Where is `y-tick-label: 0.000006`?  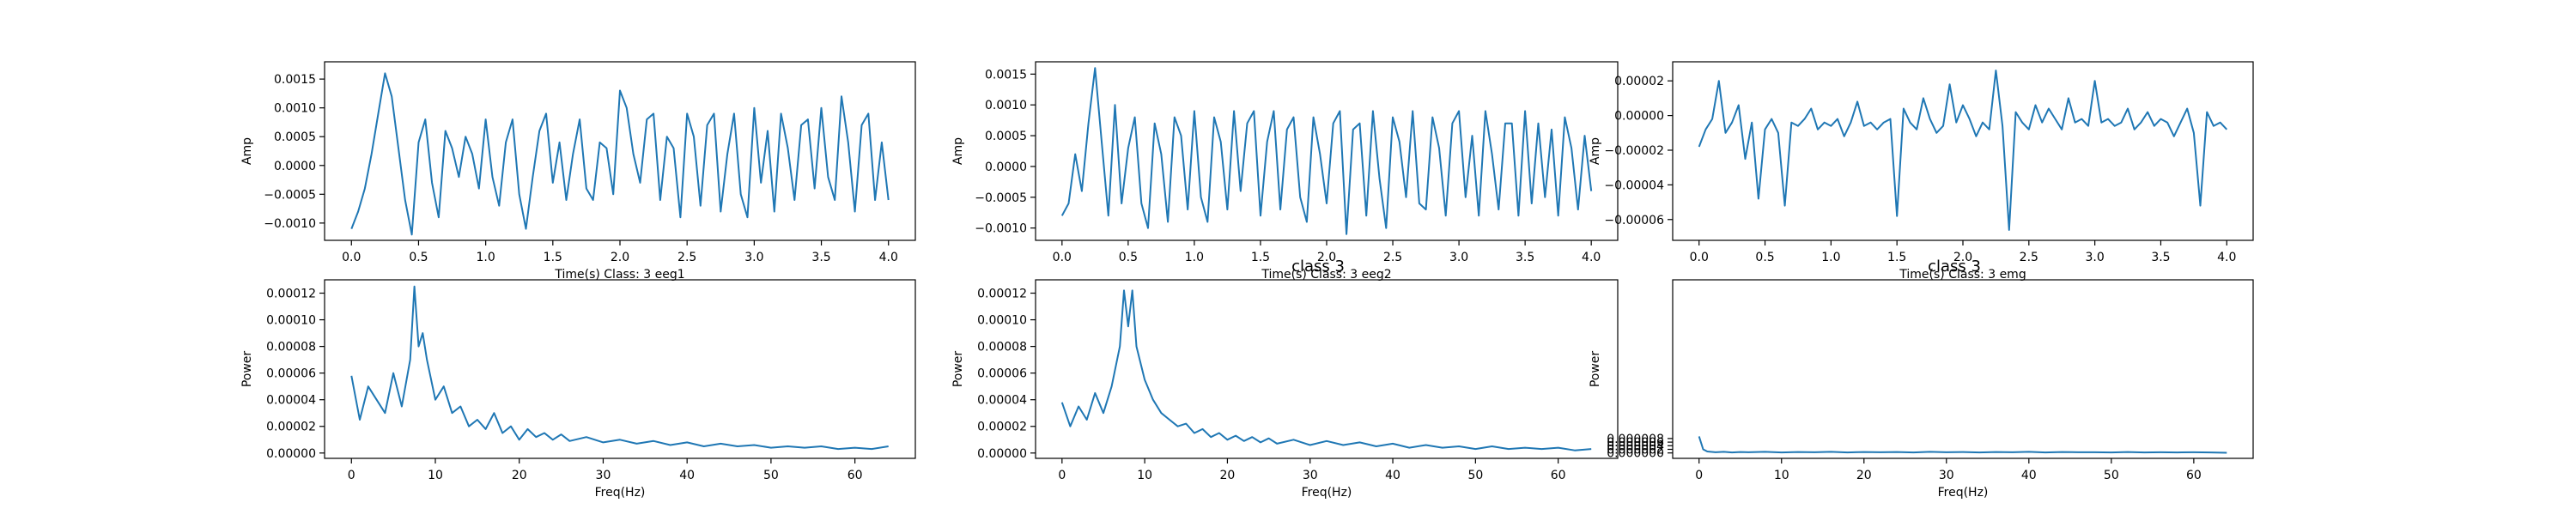
y-tick-label: 0.000006 is located at coordinates (1635, 443).